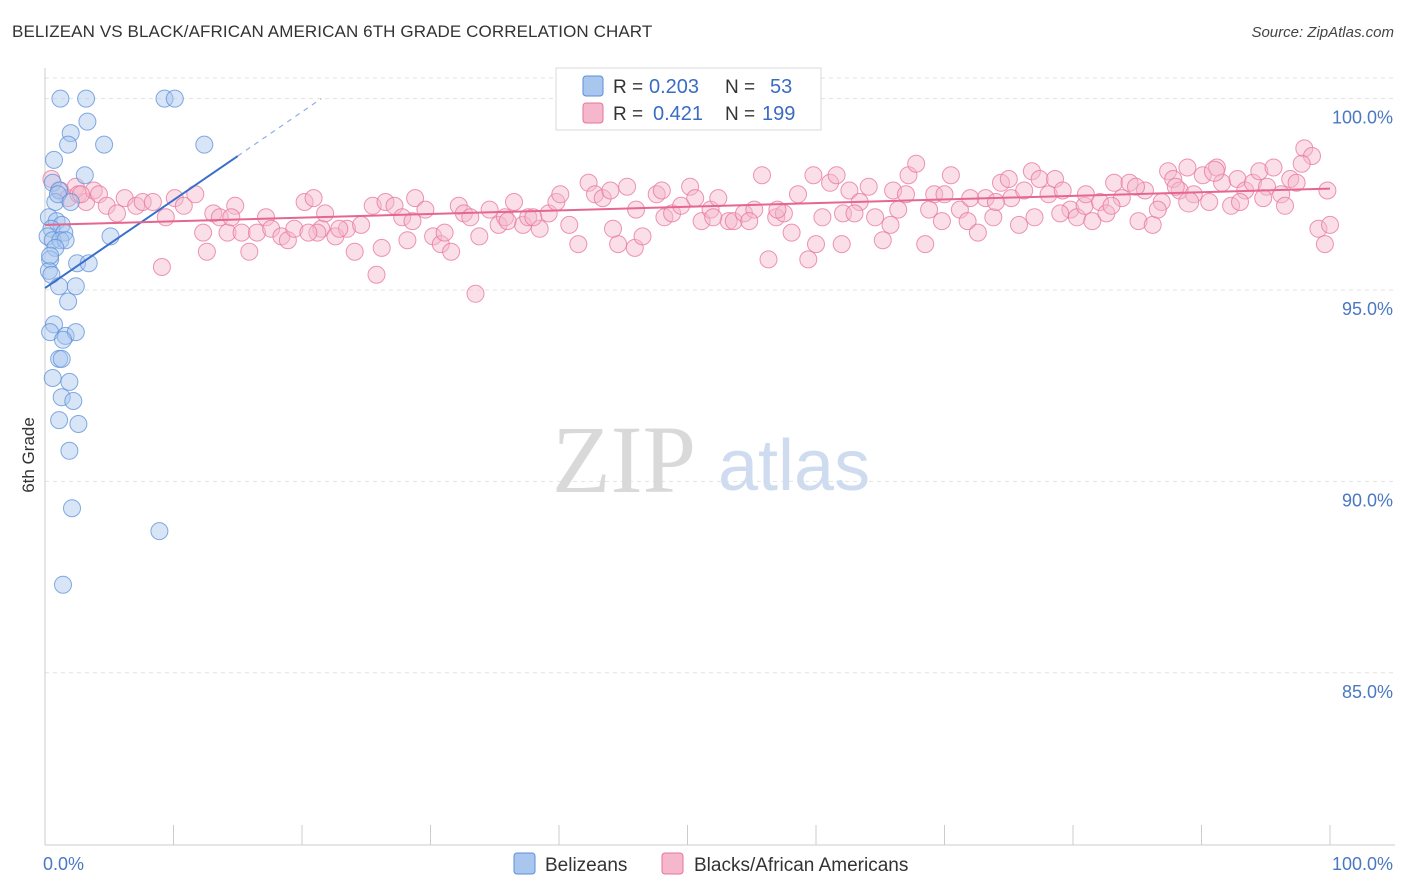 The width and height of the screenshot is (1406, 892). Describe the element at coordinates (1362, 118) in the screenshot. I see `y-tick-label-100: 100.0%` at that location.